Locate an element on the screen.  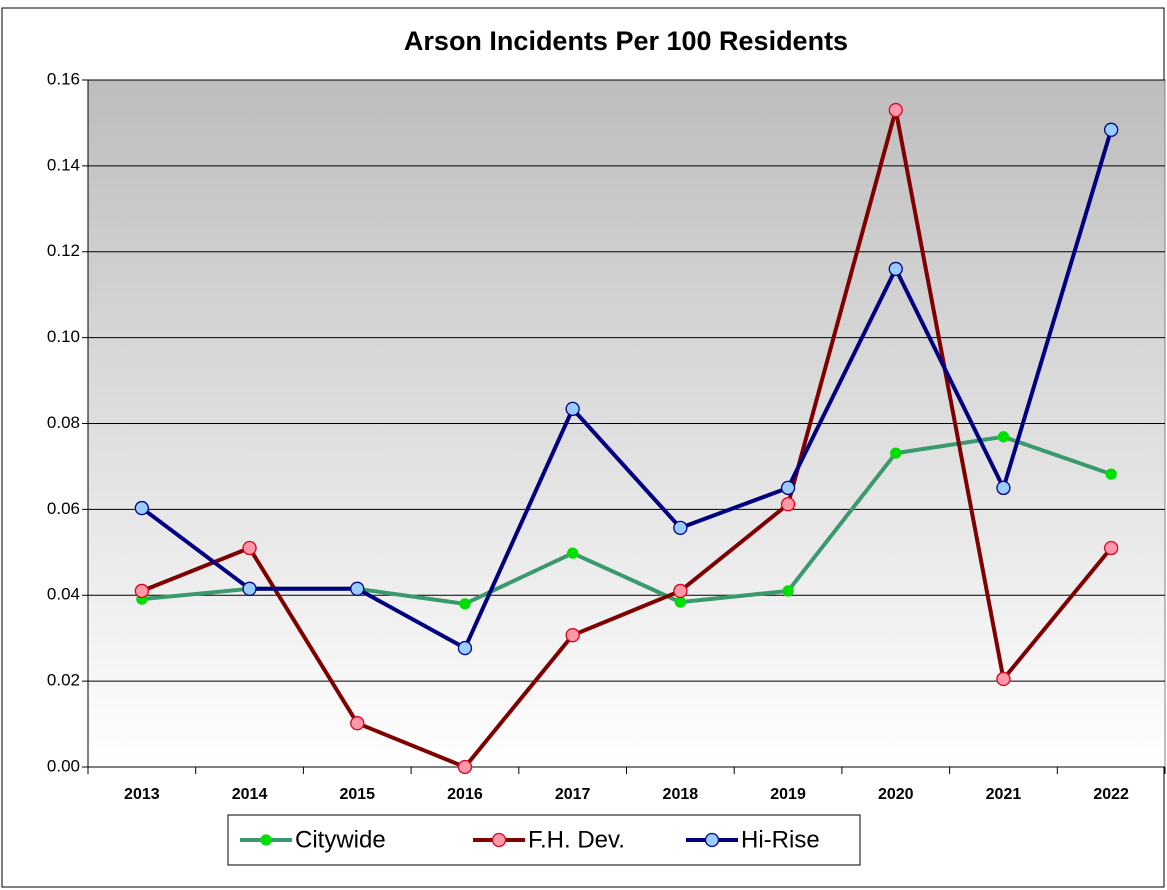
legend-box is located at coordinates (544, 840).